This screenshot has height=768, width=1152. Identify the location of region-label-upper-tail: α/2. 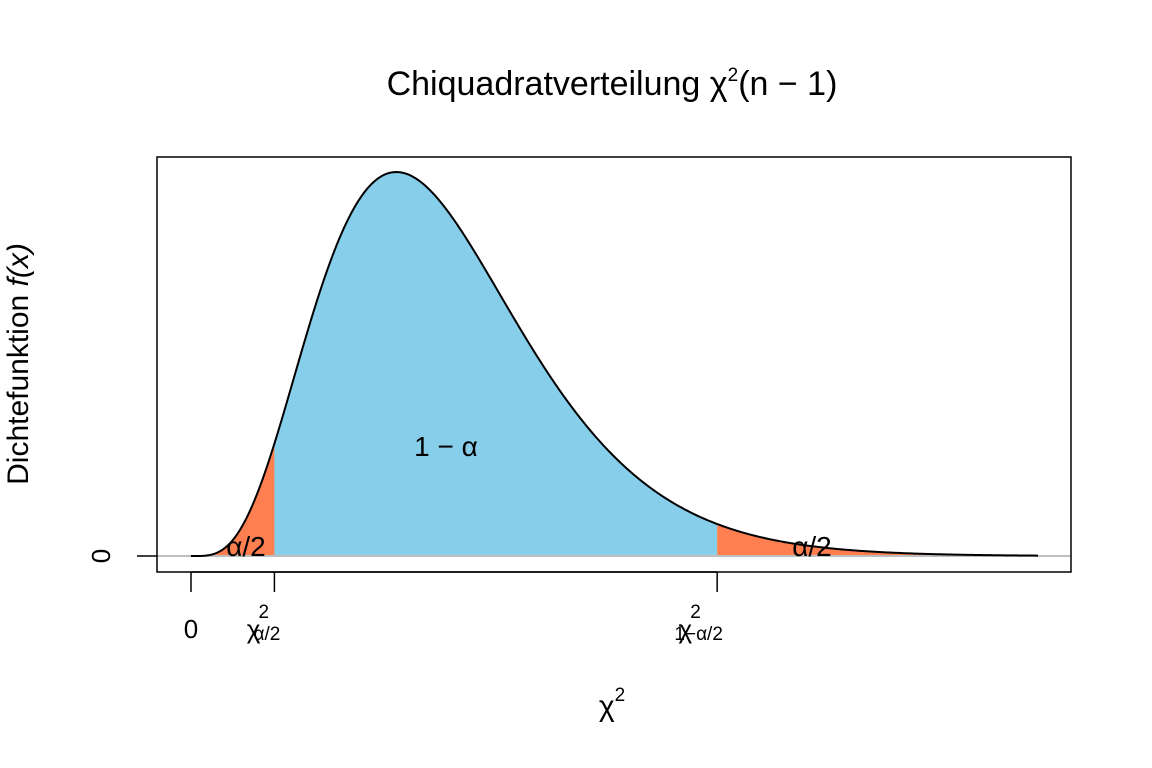
(812, 546).